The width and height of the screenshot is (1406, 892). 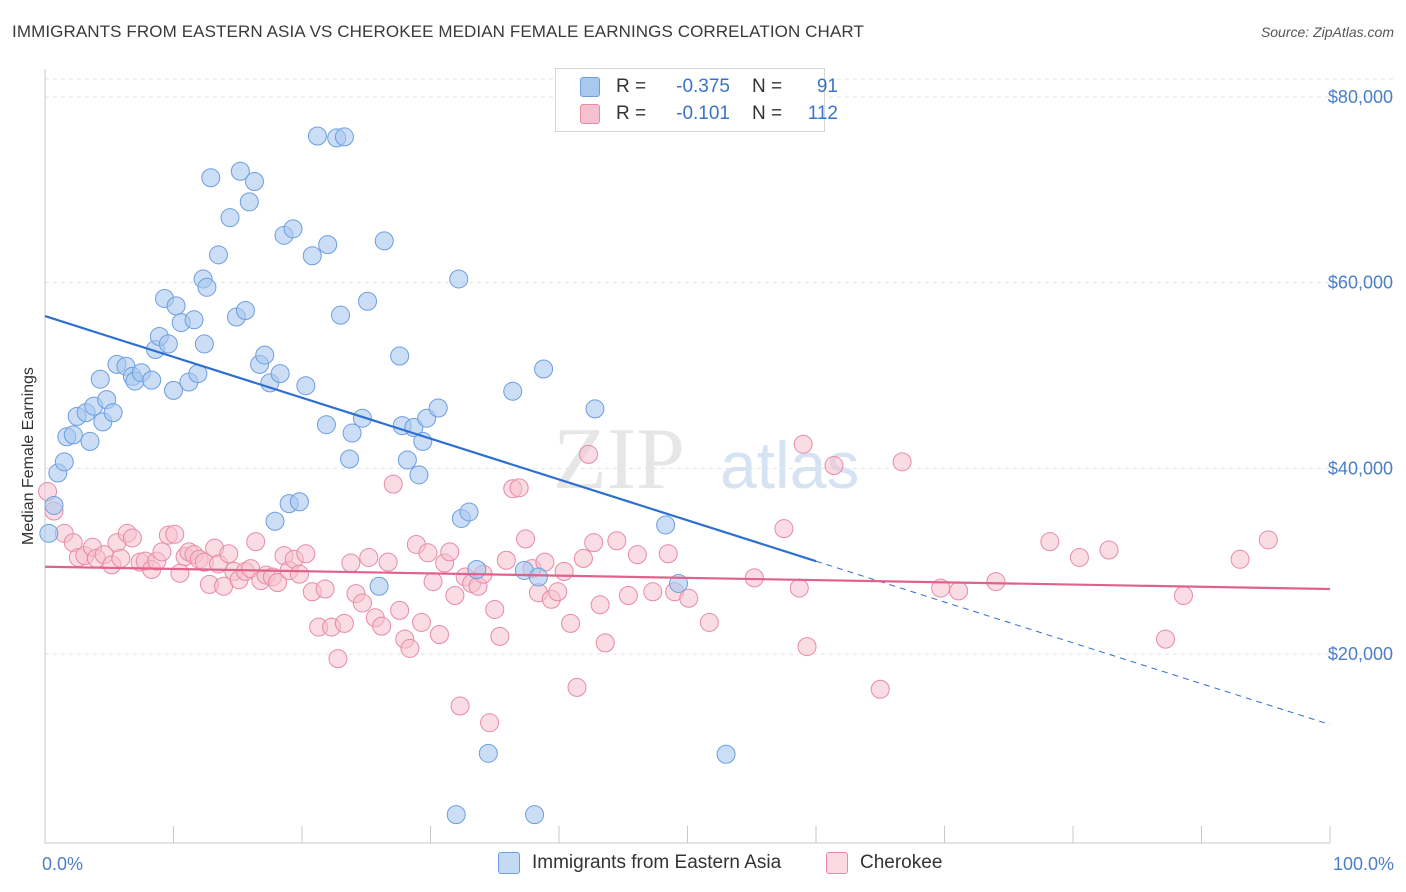 What do you see at coordinates (28, 456) in the screenshot?
I see `y-axis-label: Median Female Earnings` at bounding box center [28, 456].